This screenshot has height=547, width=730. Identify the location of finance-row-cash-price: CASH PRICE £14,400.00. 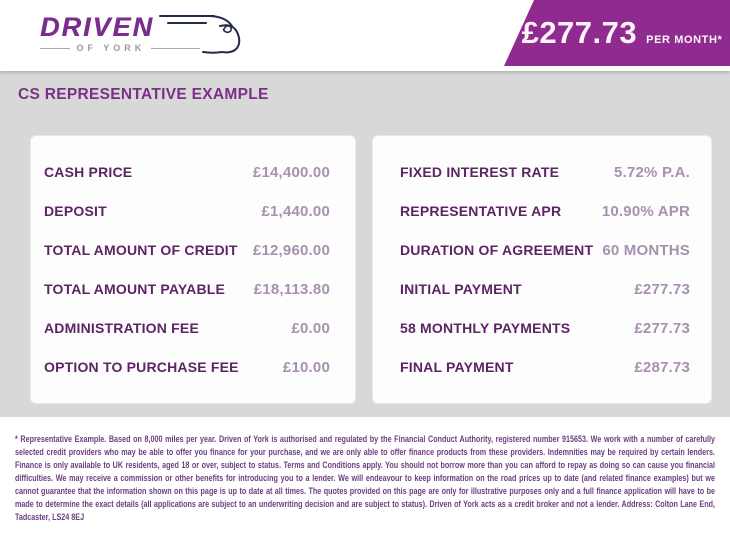
(187, 172).